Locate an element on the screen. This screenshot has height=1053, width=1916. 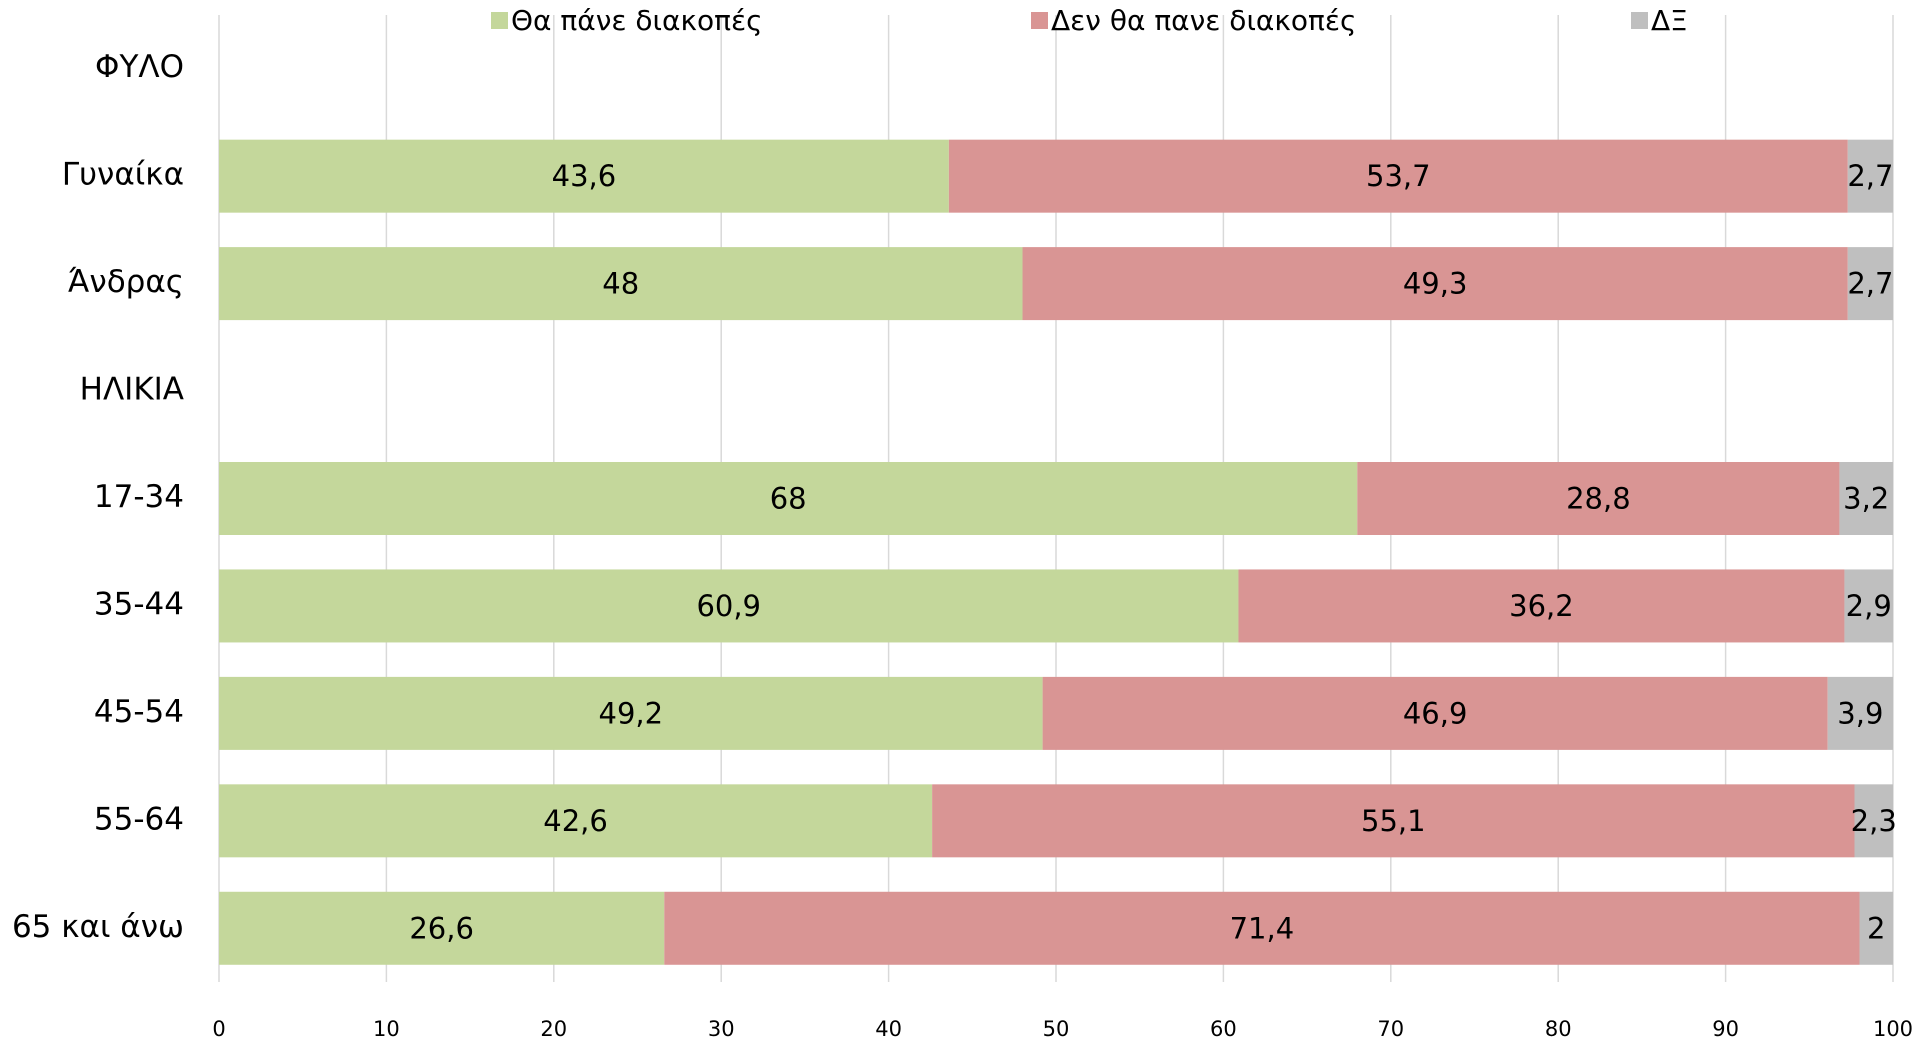
data-label: 28,8 is located at coordinates (1598, 499).